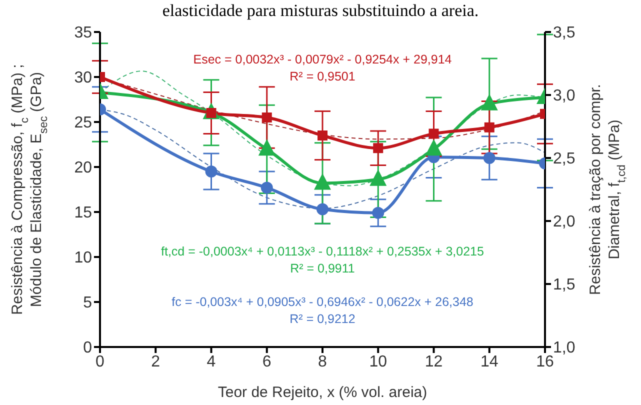 The image size is (641, 405). Describe the element at coordinates (323, 361) in the screenshot. I see `x-tick-label: 8` at that location.